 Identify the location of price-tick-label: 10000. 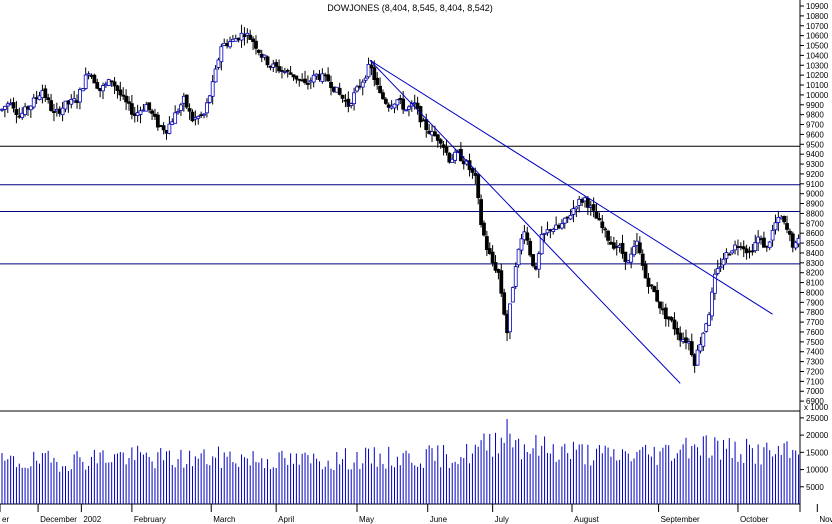
(817, 95).